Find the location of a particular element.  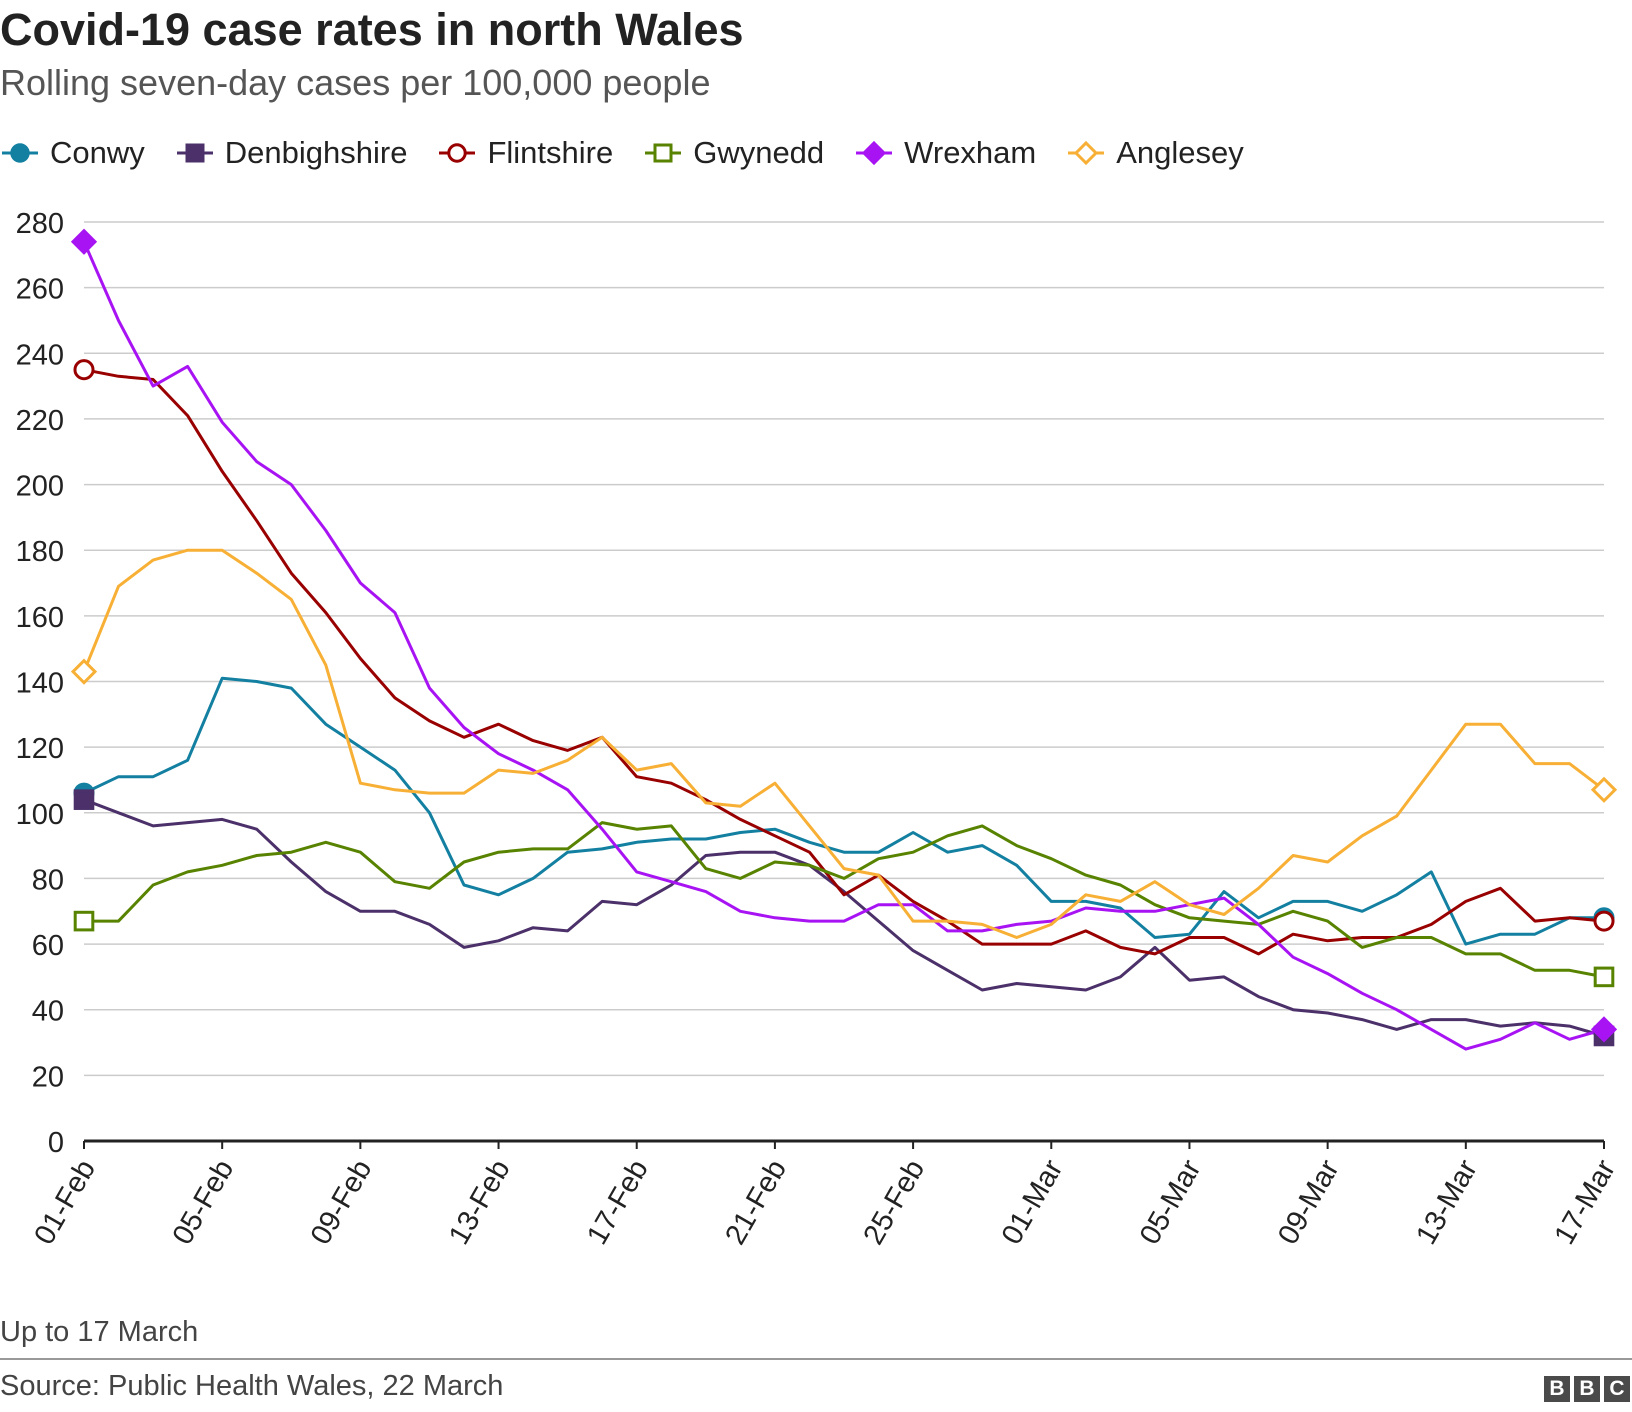

y-tick-label: 60 is located at coordinates (48, 946).